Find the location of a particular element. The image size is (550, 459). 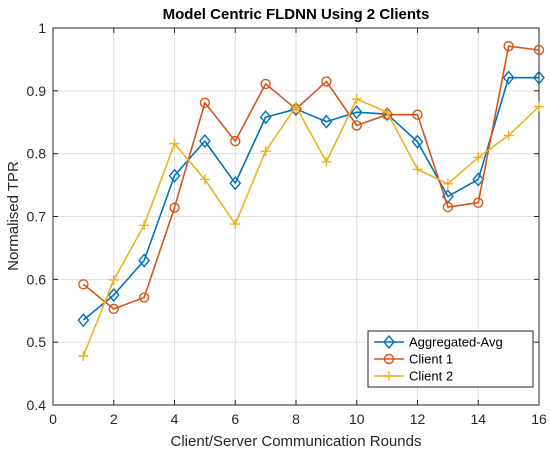

x-tick-label: 14 is located at coordinates (478, 419).